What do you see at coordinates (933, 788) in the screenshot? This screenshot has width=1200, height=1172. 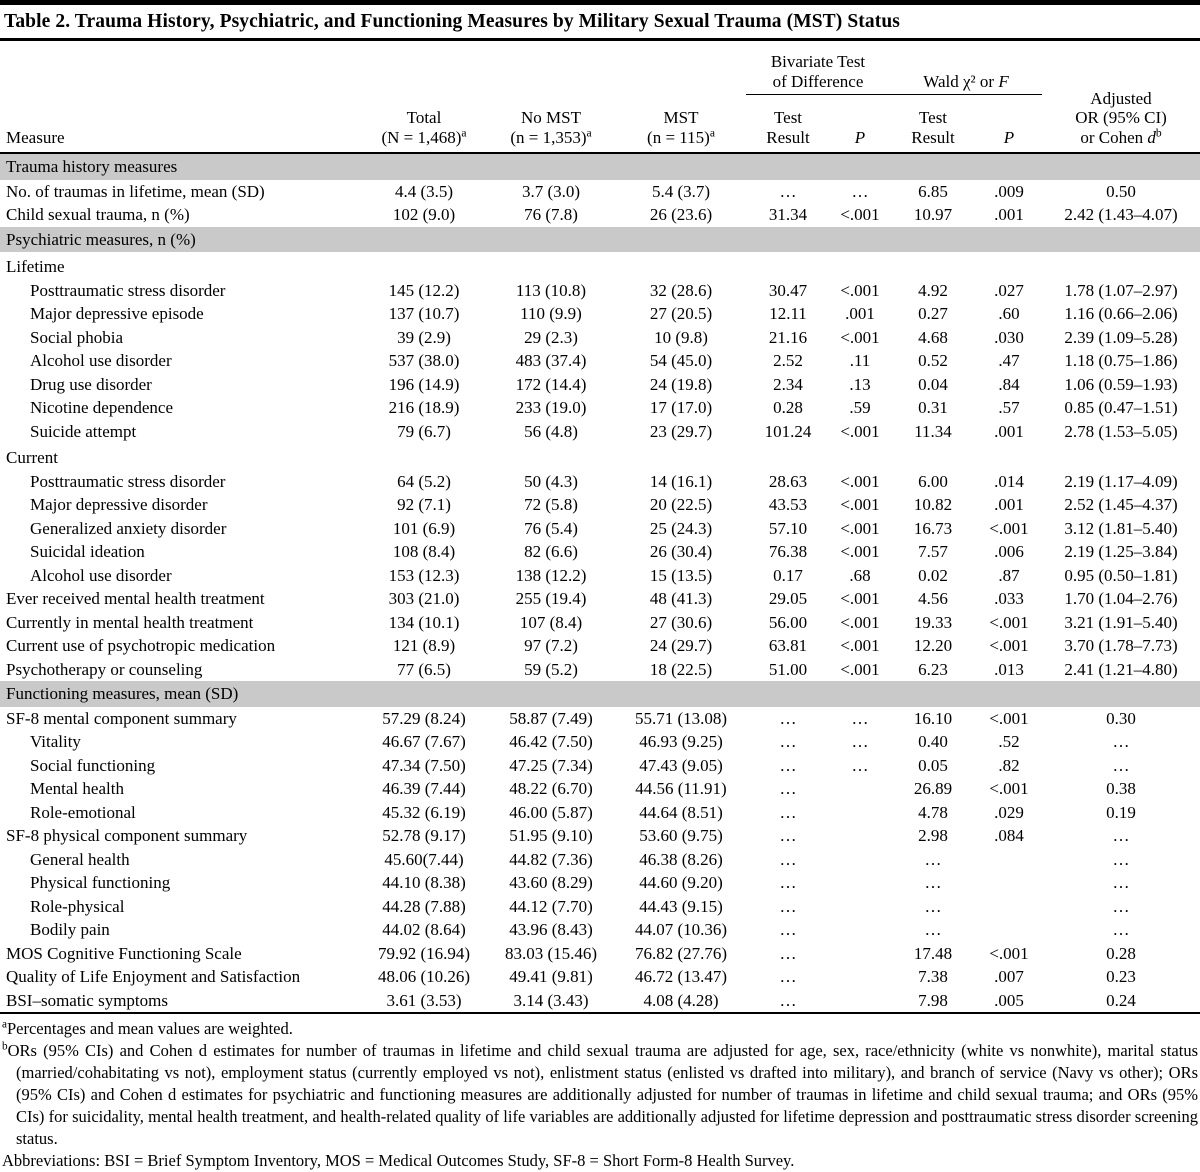 I see `value-cell: 26.89` at bounding box center [933, 788].